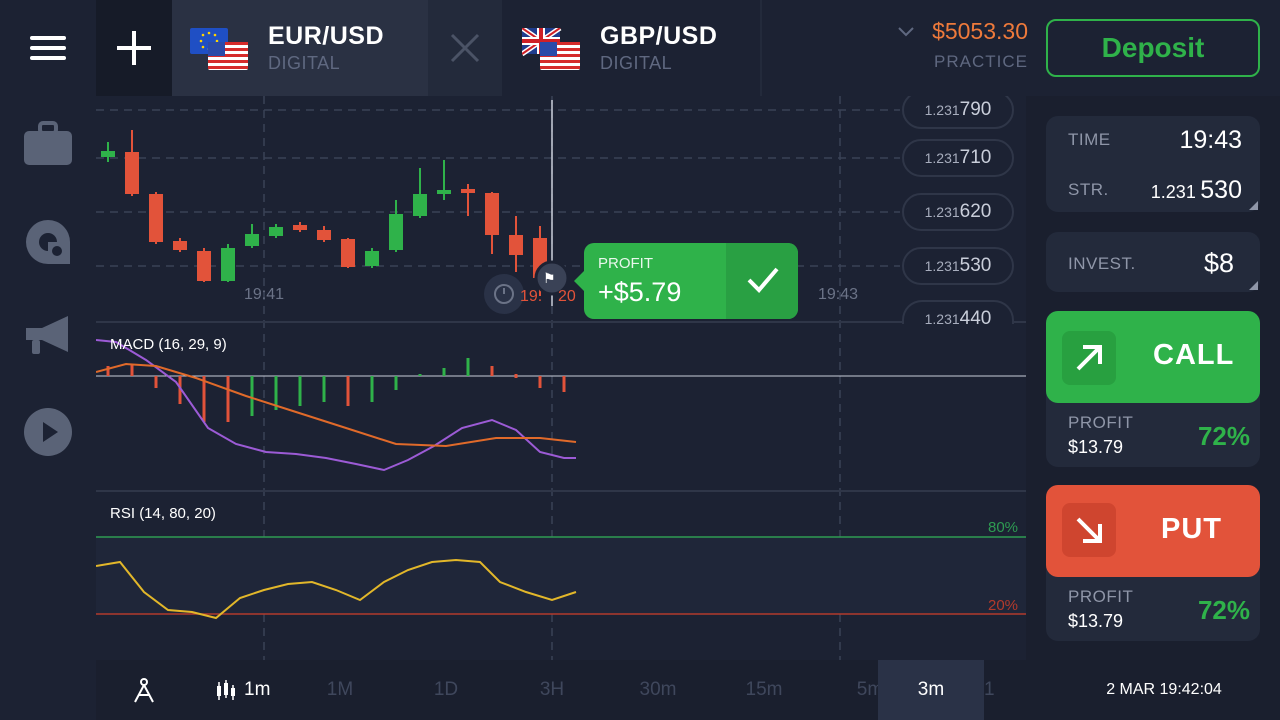  I want to click on balance-selector: $5053.30 PRACTICE, so click(962, 50).